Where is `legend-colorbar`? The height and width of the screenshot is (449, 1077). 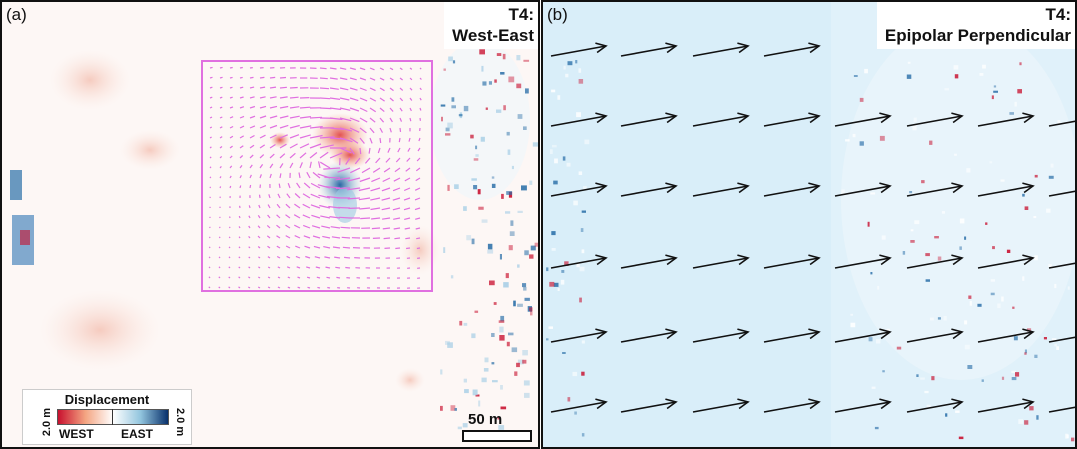 legend-colorbar is located at coordinates (113, 417).